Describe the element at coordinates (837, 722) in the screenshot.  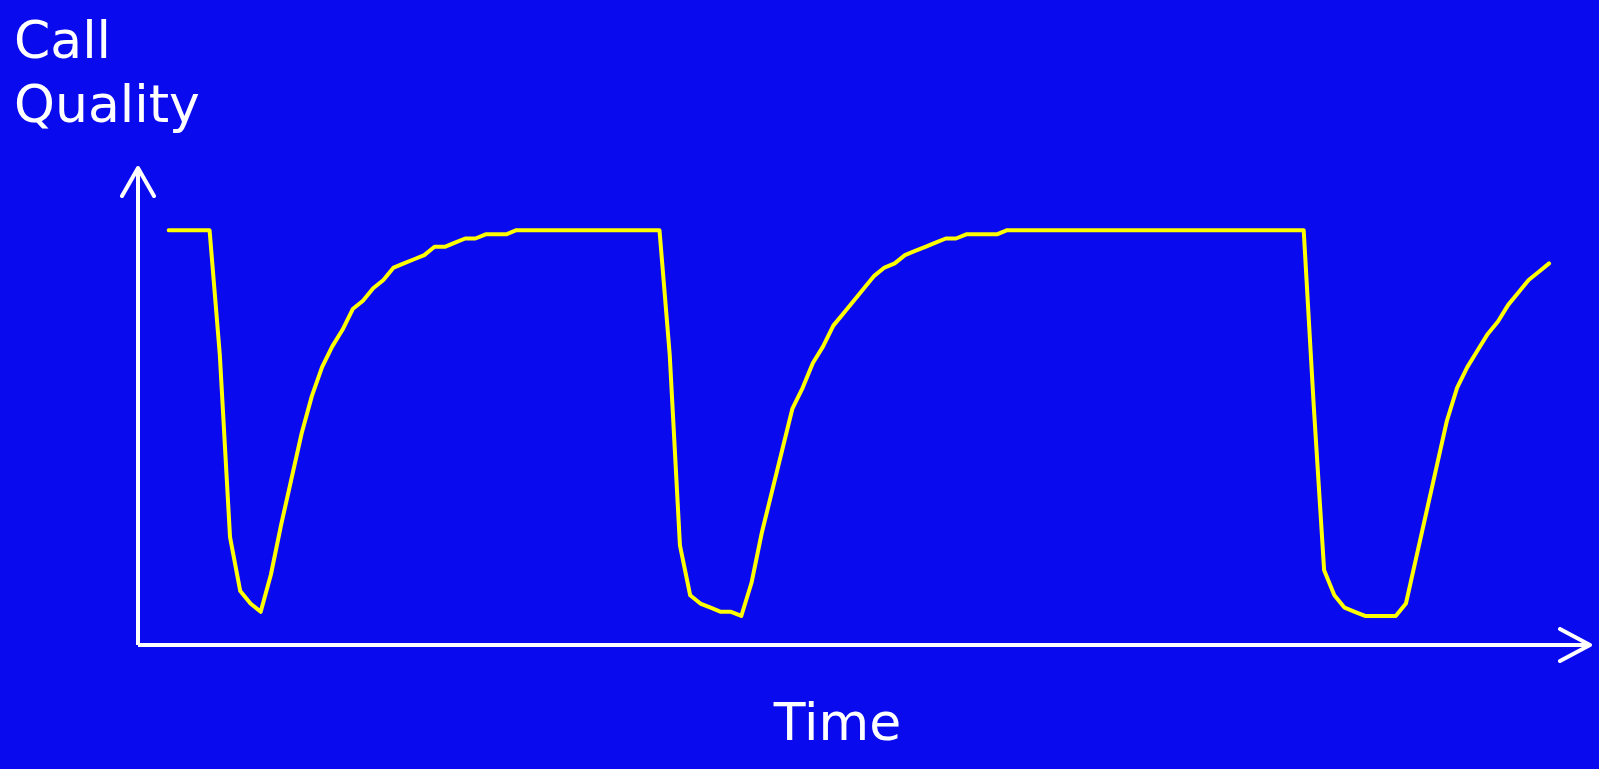
I see `x-axis-title: Time` at that location.